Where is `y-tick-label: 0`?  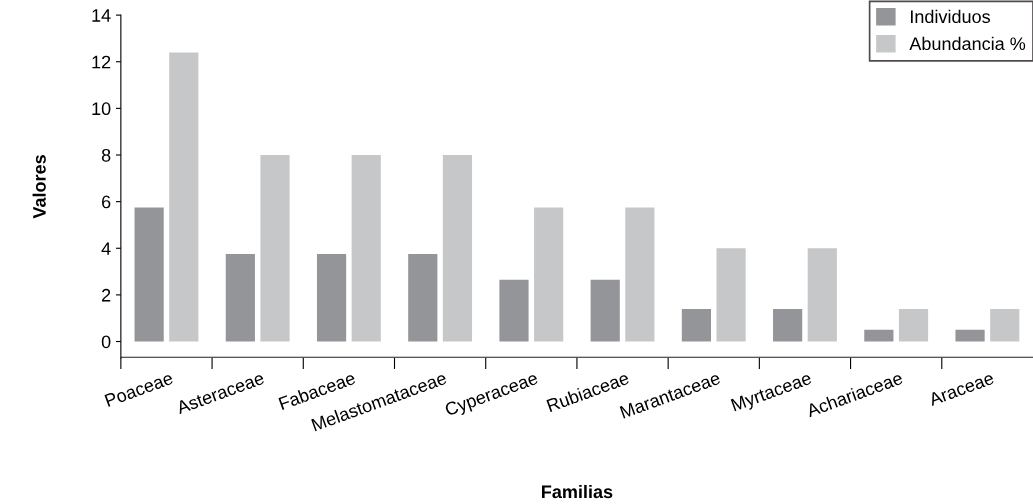 y-tick-label: 0 is located at coordinates (106, 342).